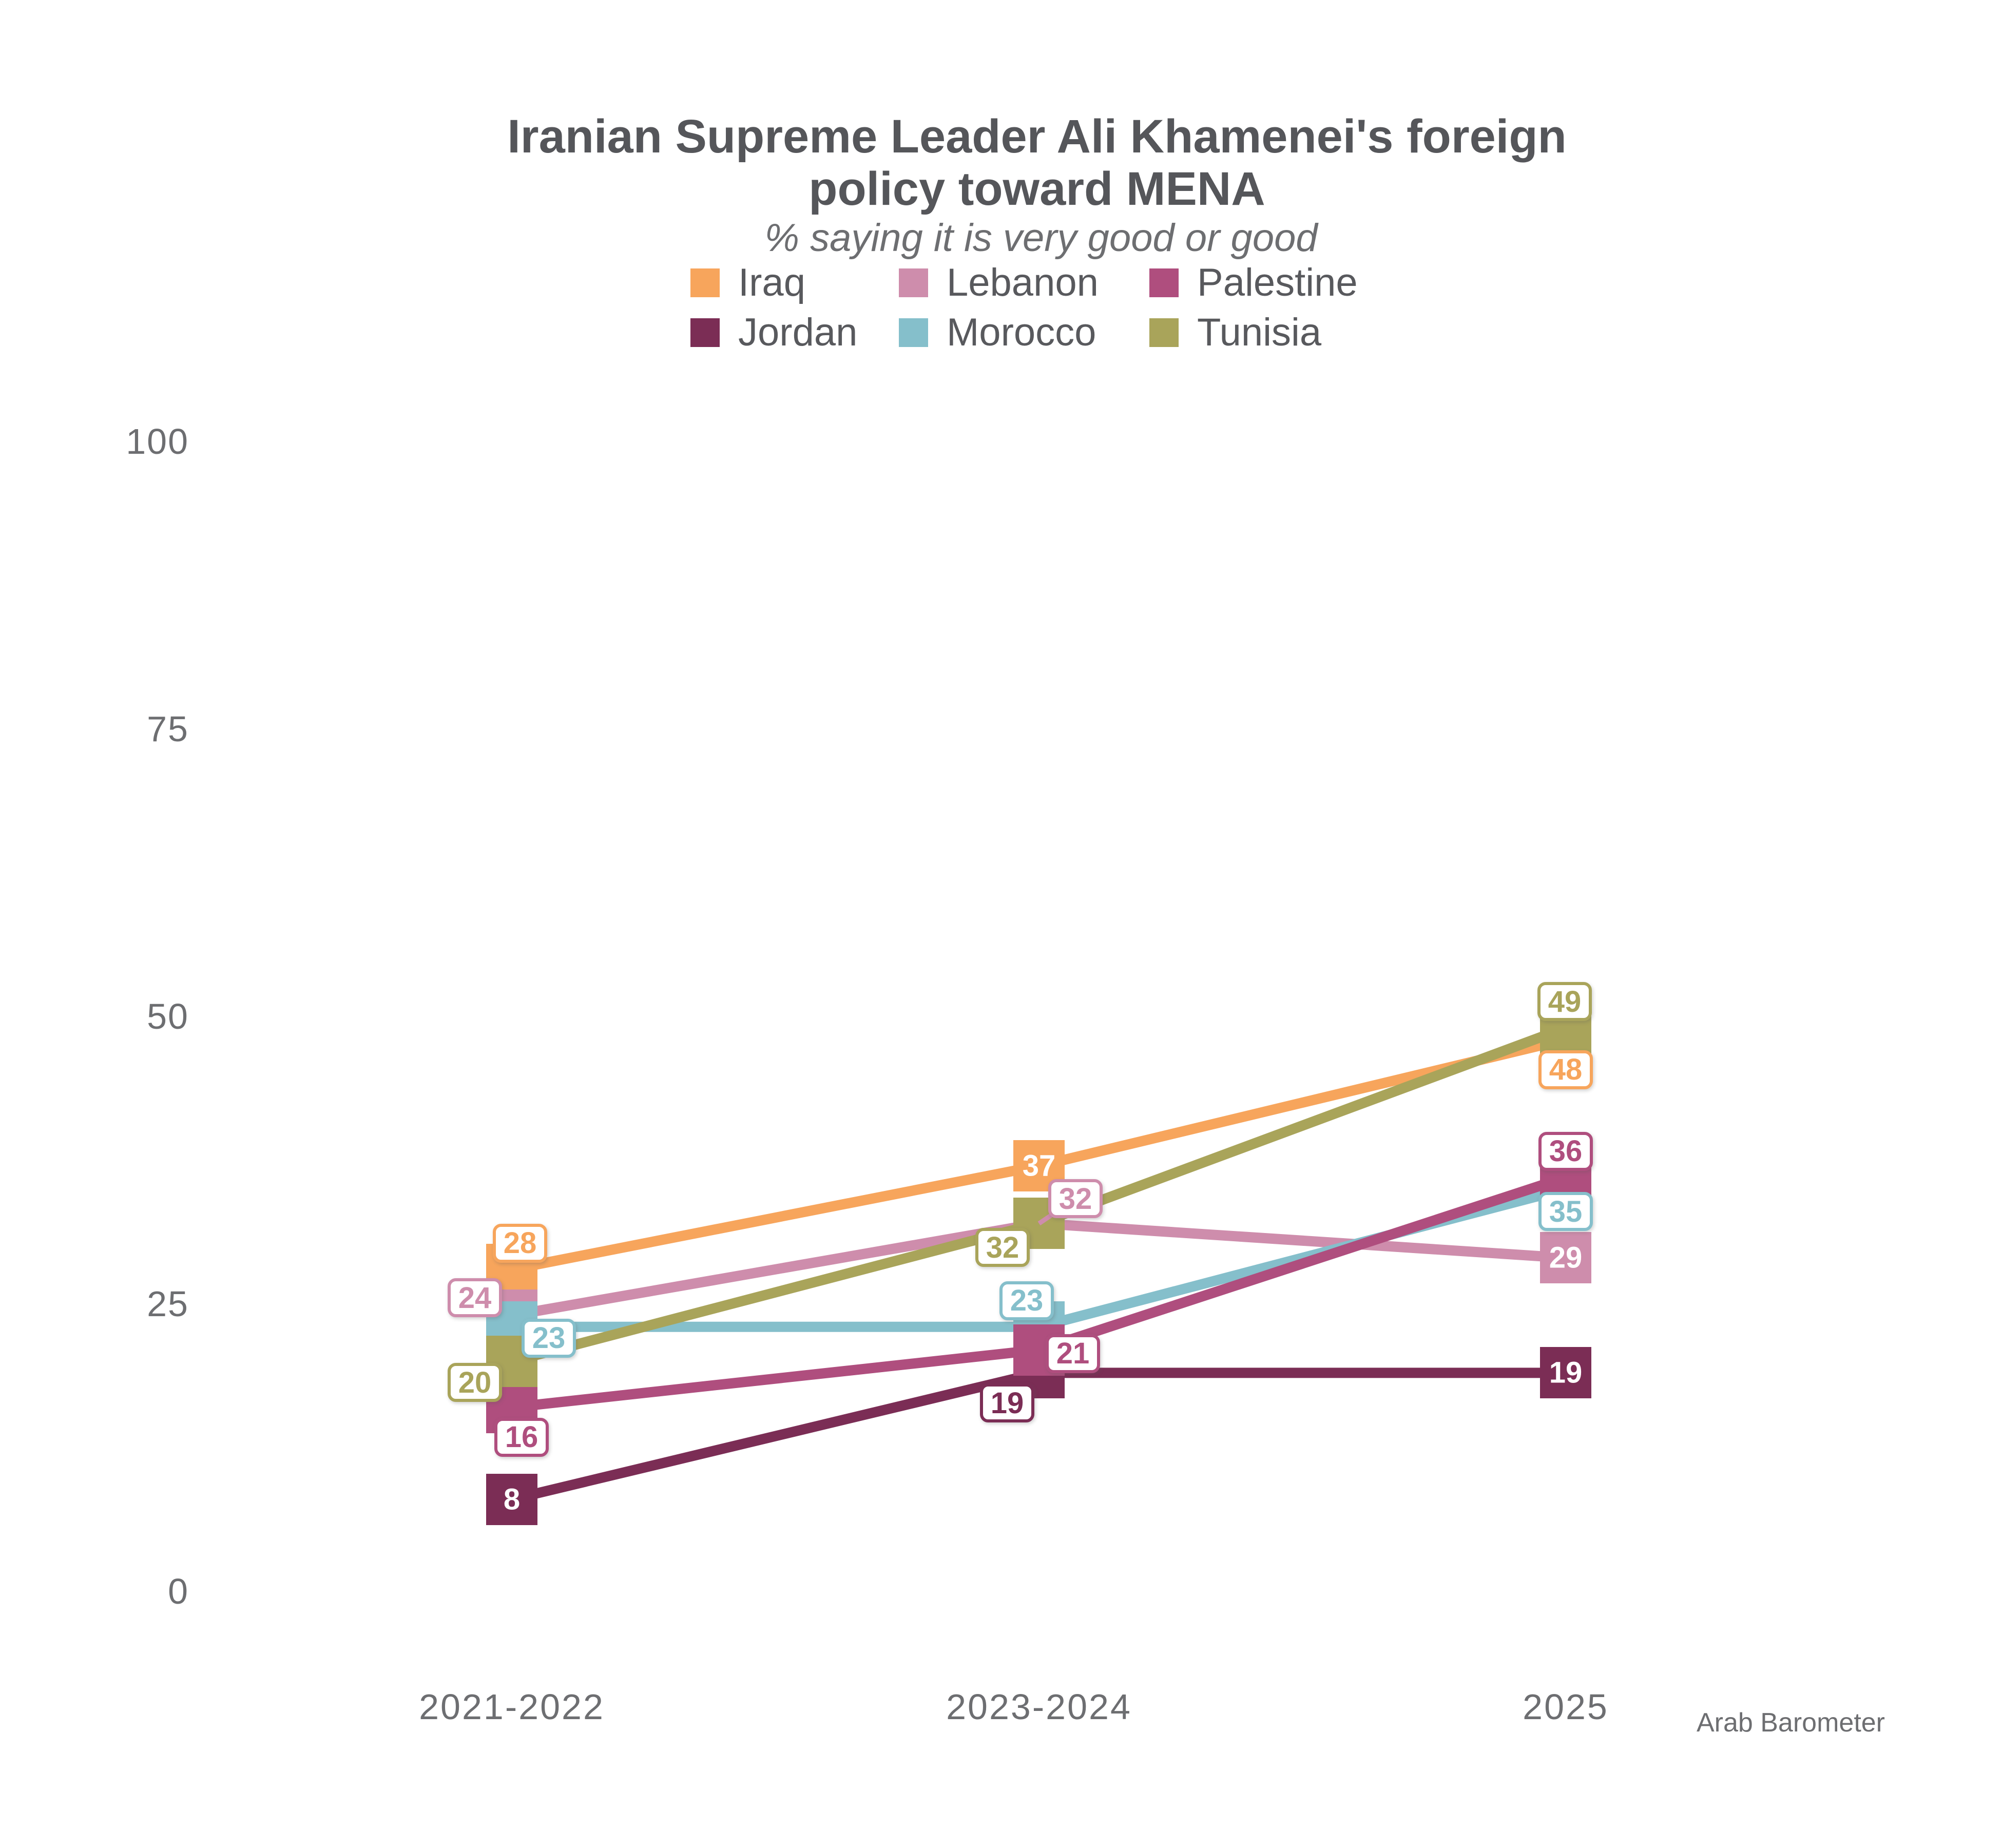 Image resolution: width=2002 pixels, height=1848 pixels. I want to click on value-label-tunisia-2025: 49, so click(1564, 1002).